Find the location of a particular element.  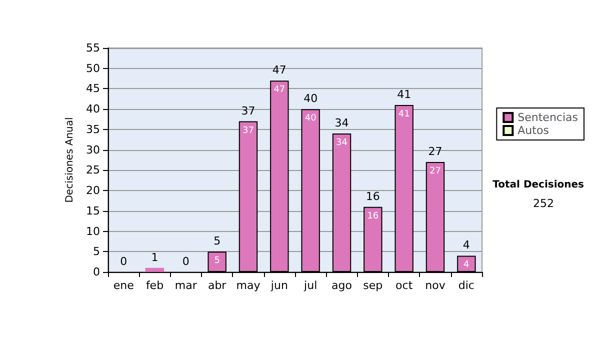

y-tick-label: 30 is located at coordinates (93, 149).